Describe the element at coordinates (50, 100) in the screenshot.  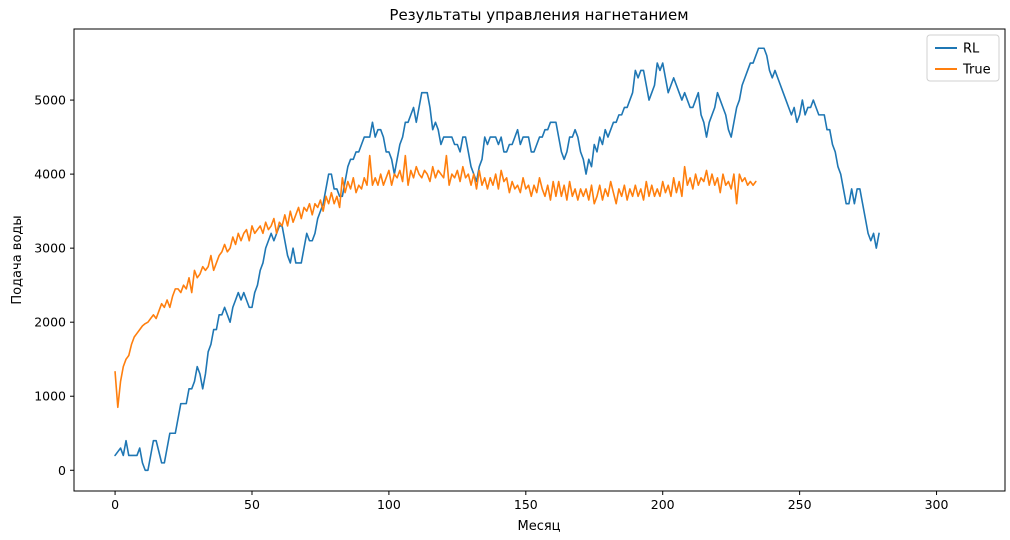
I see `y-tick-label: 5000` at that location.